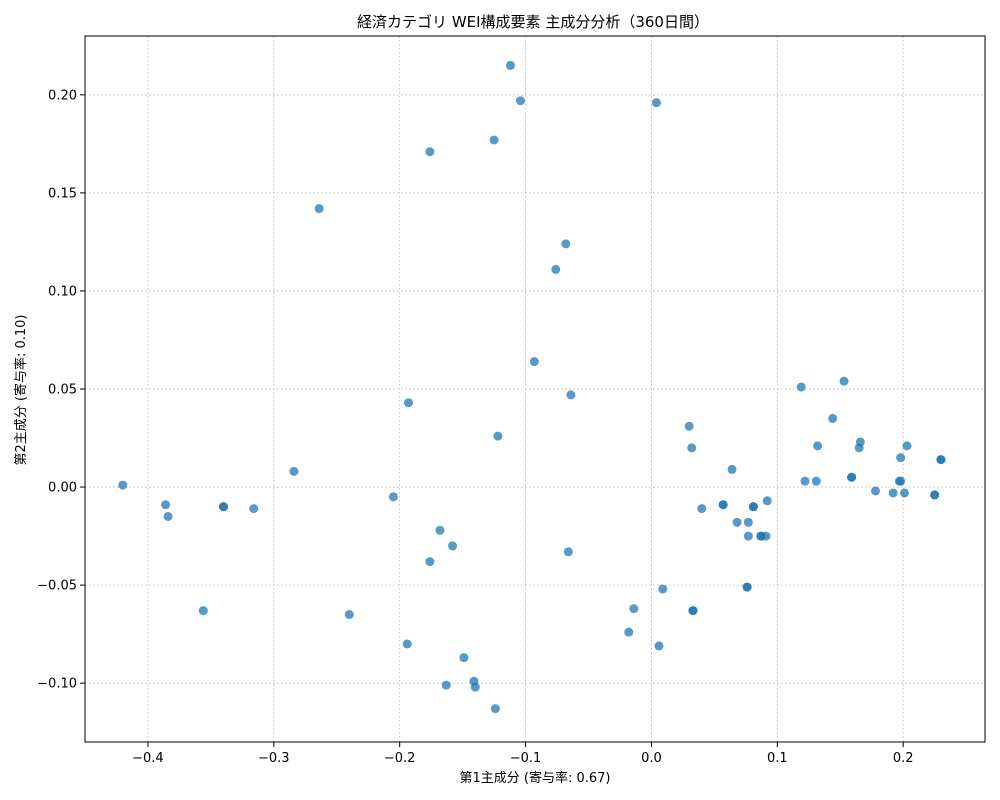  Describe the element at coordinates (400, 758) in the screenshot. I see `x-tick-label: −0.2` at that location.